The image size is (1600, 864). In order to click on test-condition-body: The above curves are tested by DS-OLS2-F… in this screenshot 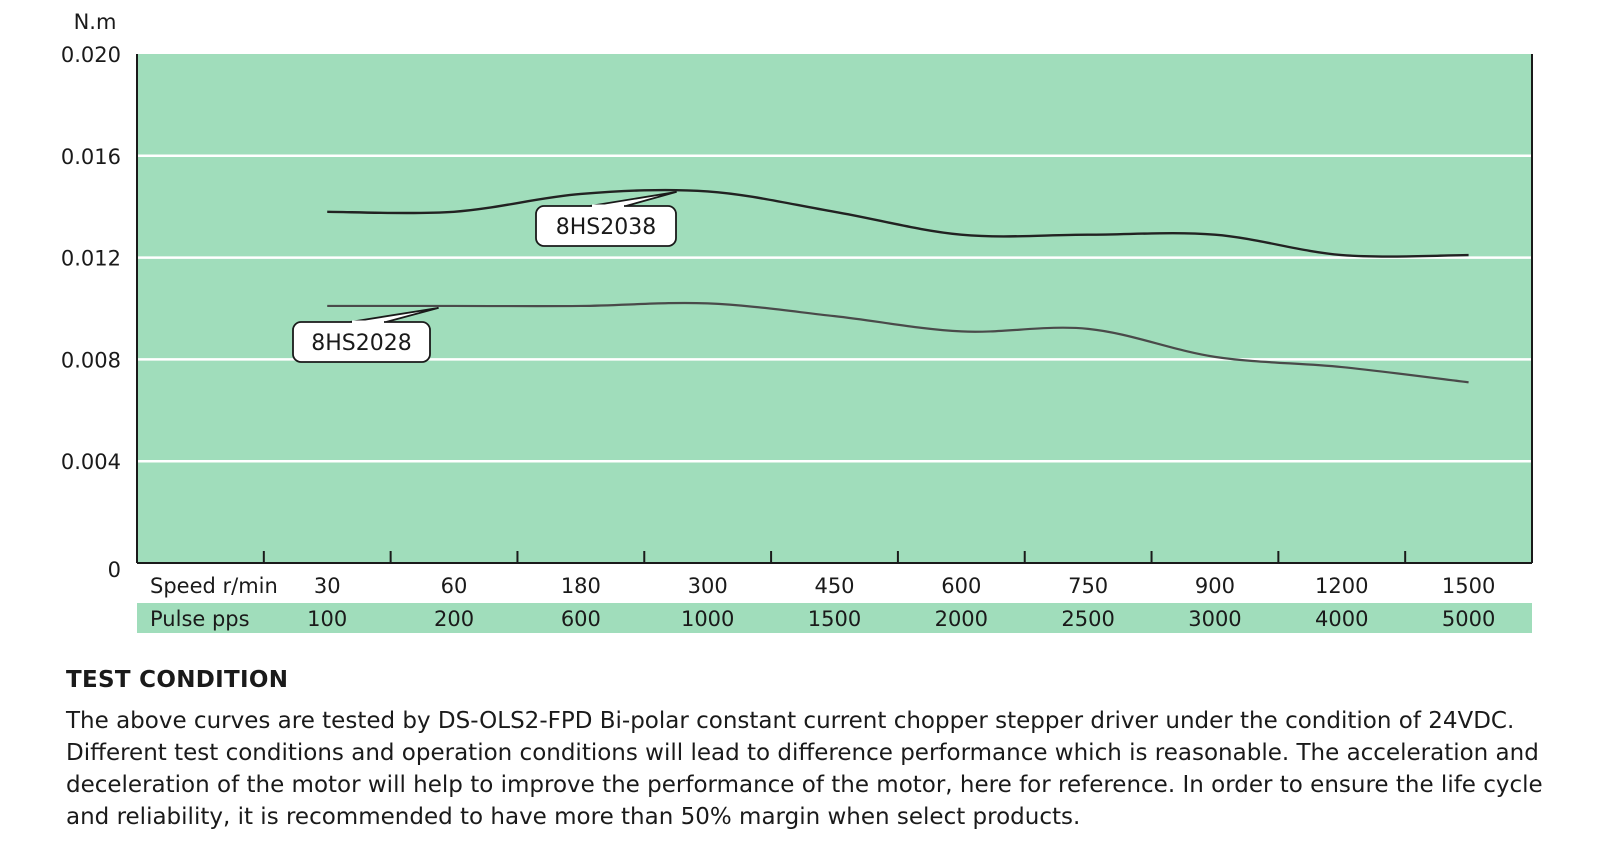, I will do `click(804, 769)`.